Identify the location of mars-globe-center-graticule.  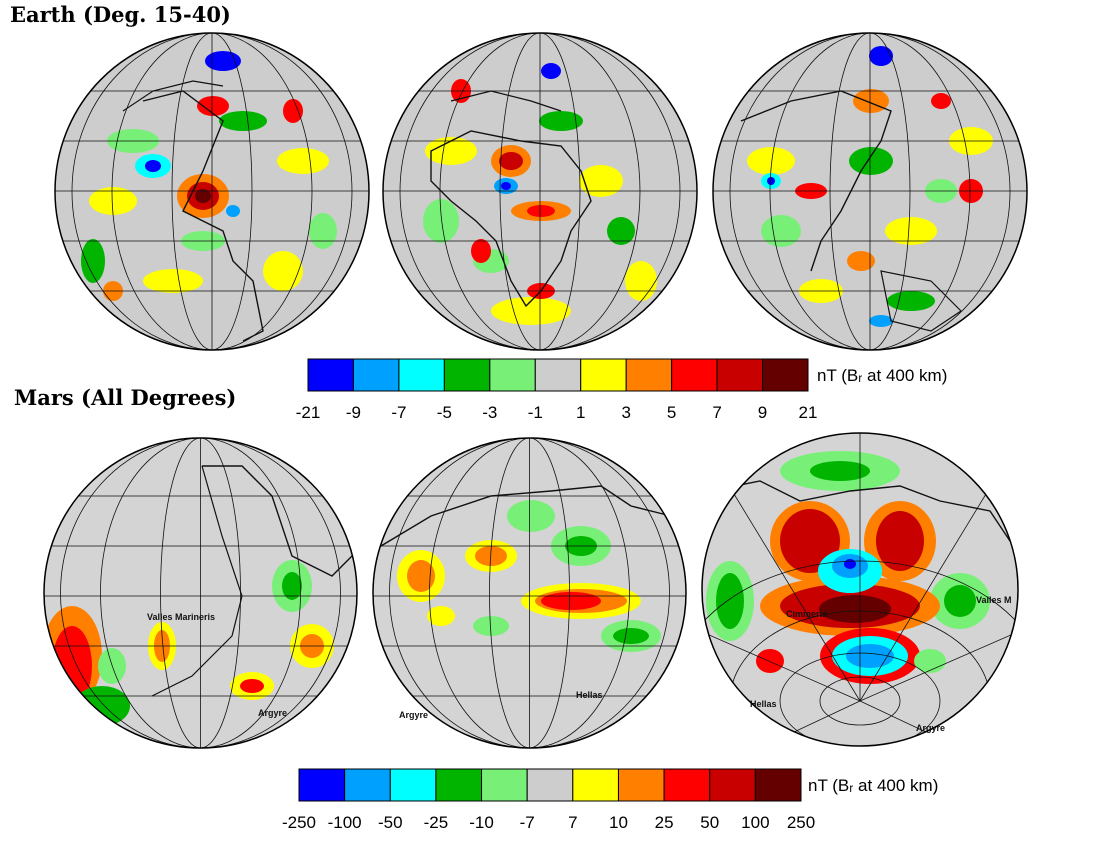
(529, 593).